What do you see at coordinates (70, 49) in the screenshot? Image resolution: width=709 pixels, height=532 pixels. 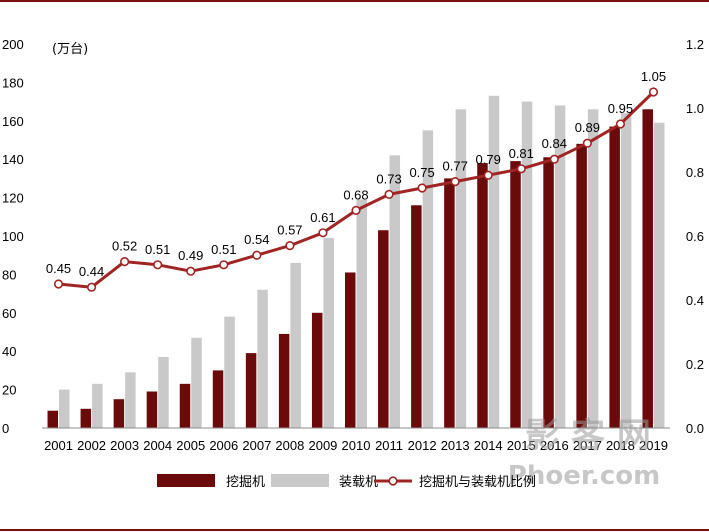 I see `unit-label: (万台)` at bounding box center [70, 49].